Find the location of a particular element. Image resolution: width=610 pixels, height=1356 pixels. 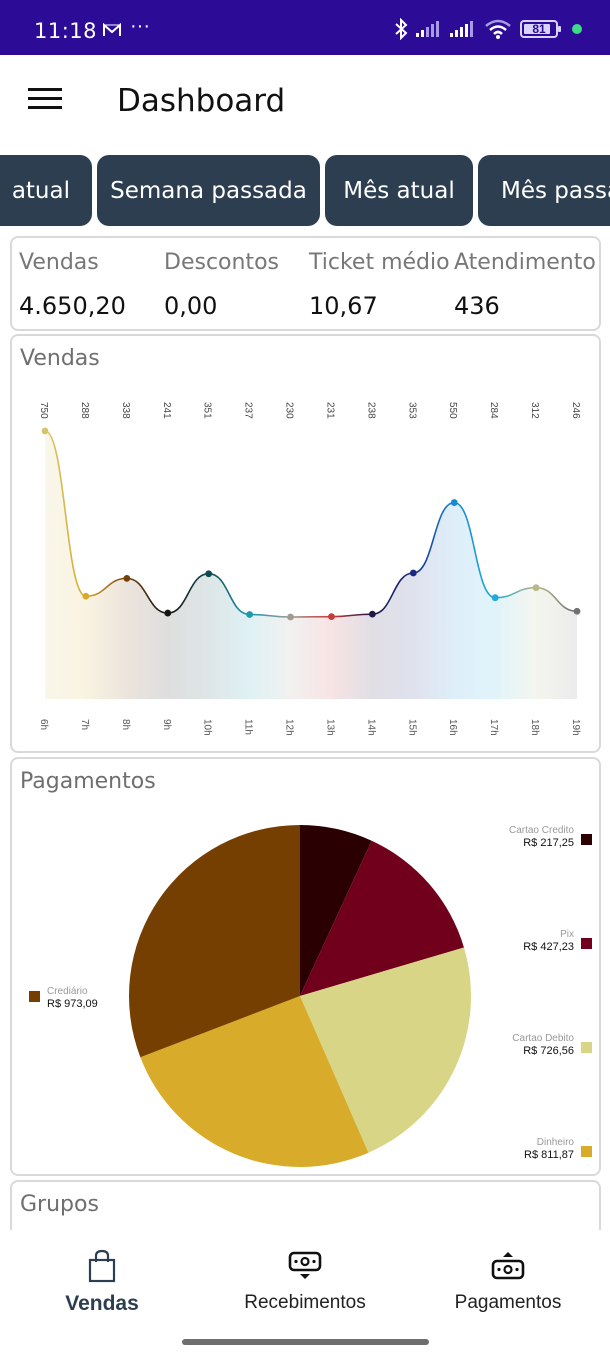

x-axis-label: 18h is located at coordinates (534, 727).